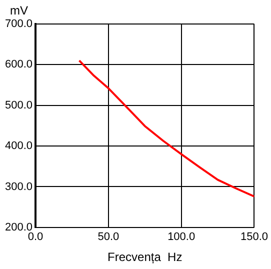 Image resolution: width=271 pixels, height=269 pixels. Describe the element at coordinates (18, 146) in the screenshot. I see `y-tick-label: 400.0` at that location.